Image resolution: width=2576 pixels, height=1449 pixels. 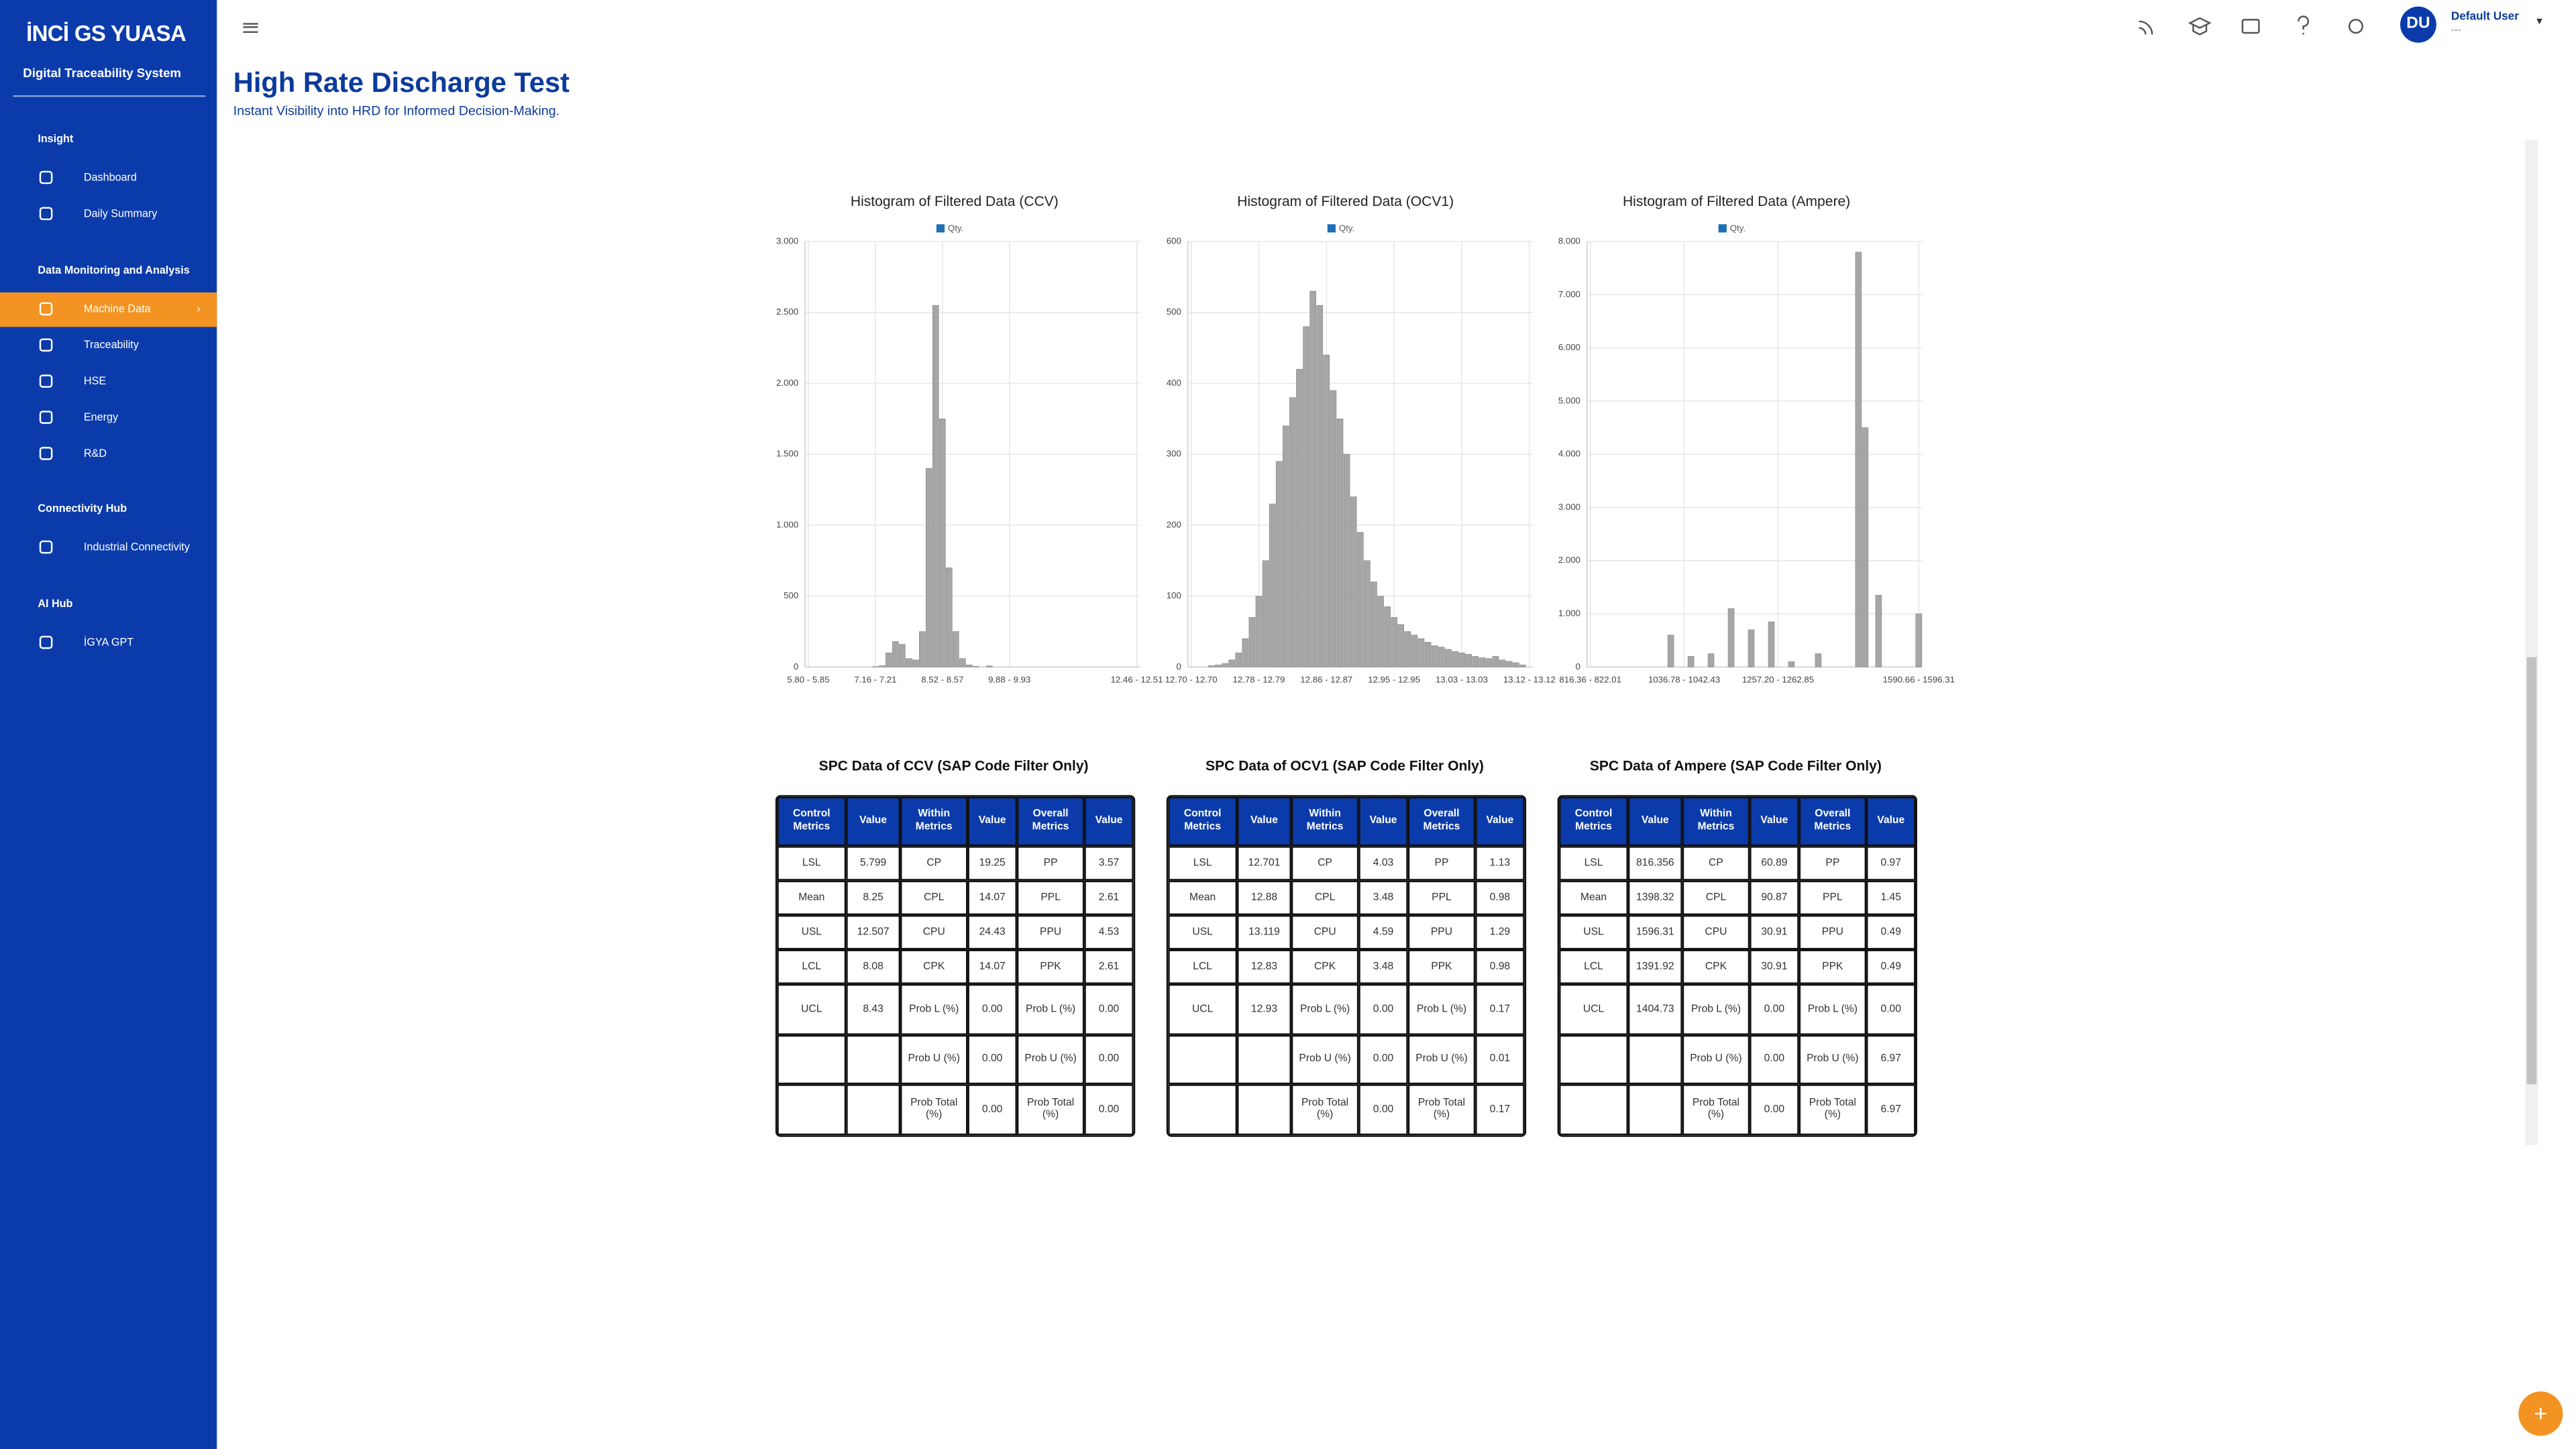 I want to click on table-cell: 1391.92, so click(x=1654, y=966).